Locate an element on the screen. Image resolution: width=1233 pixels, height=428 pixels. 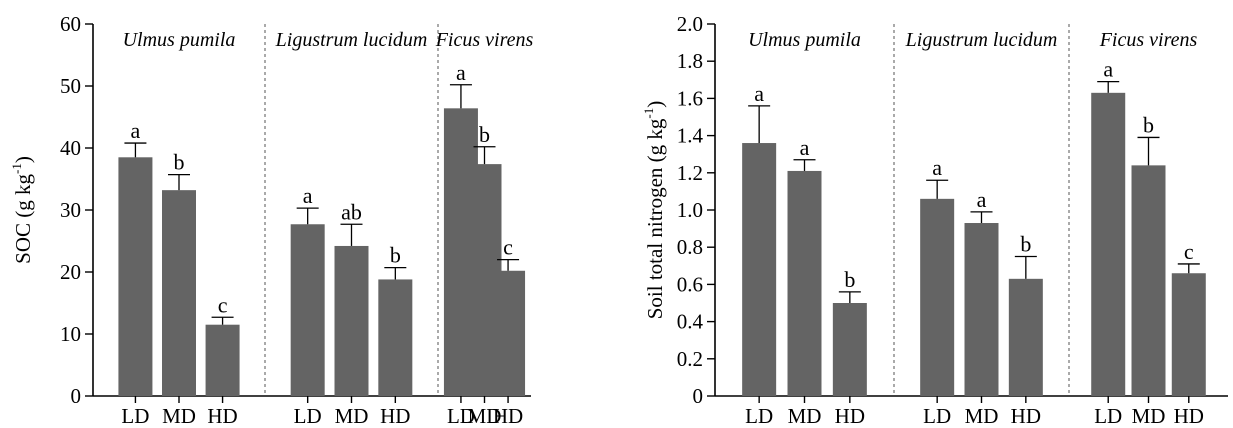
y-tick-label: 1.4 is located at coordinates (690, 136).